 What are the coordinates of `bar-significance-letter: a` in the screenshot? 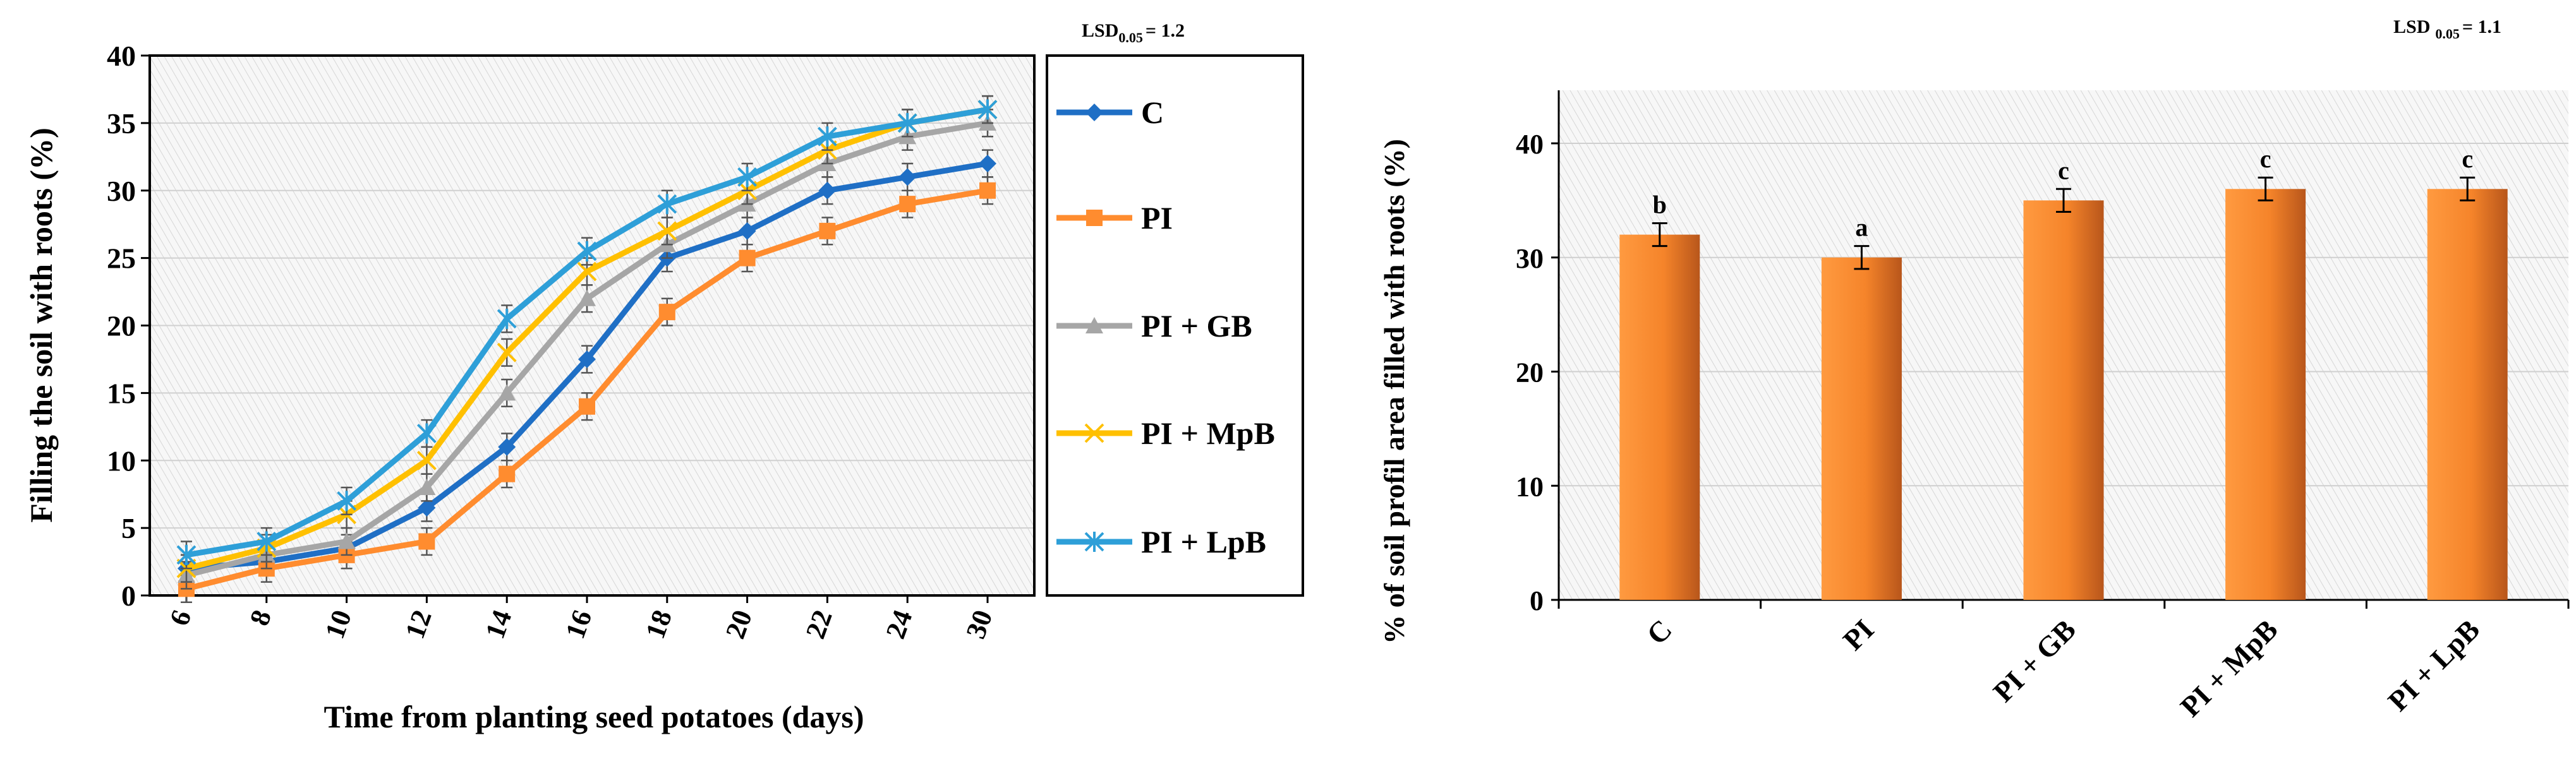 It's located at (1861, 227).